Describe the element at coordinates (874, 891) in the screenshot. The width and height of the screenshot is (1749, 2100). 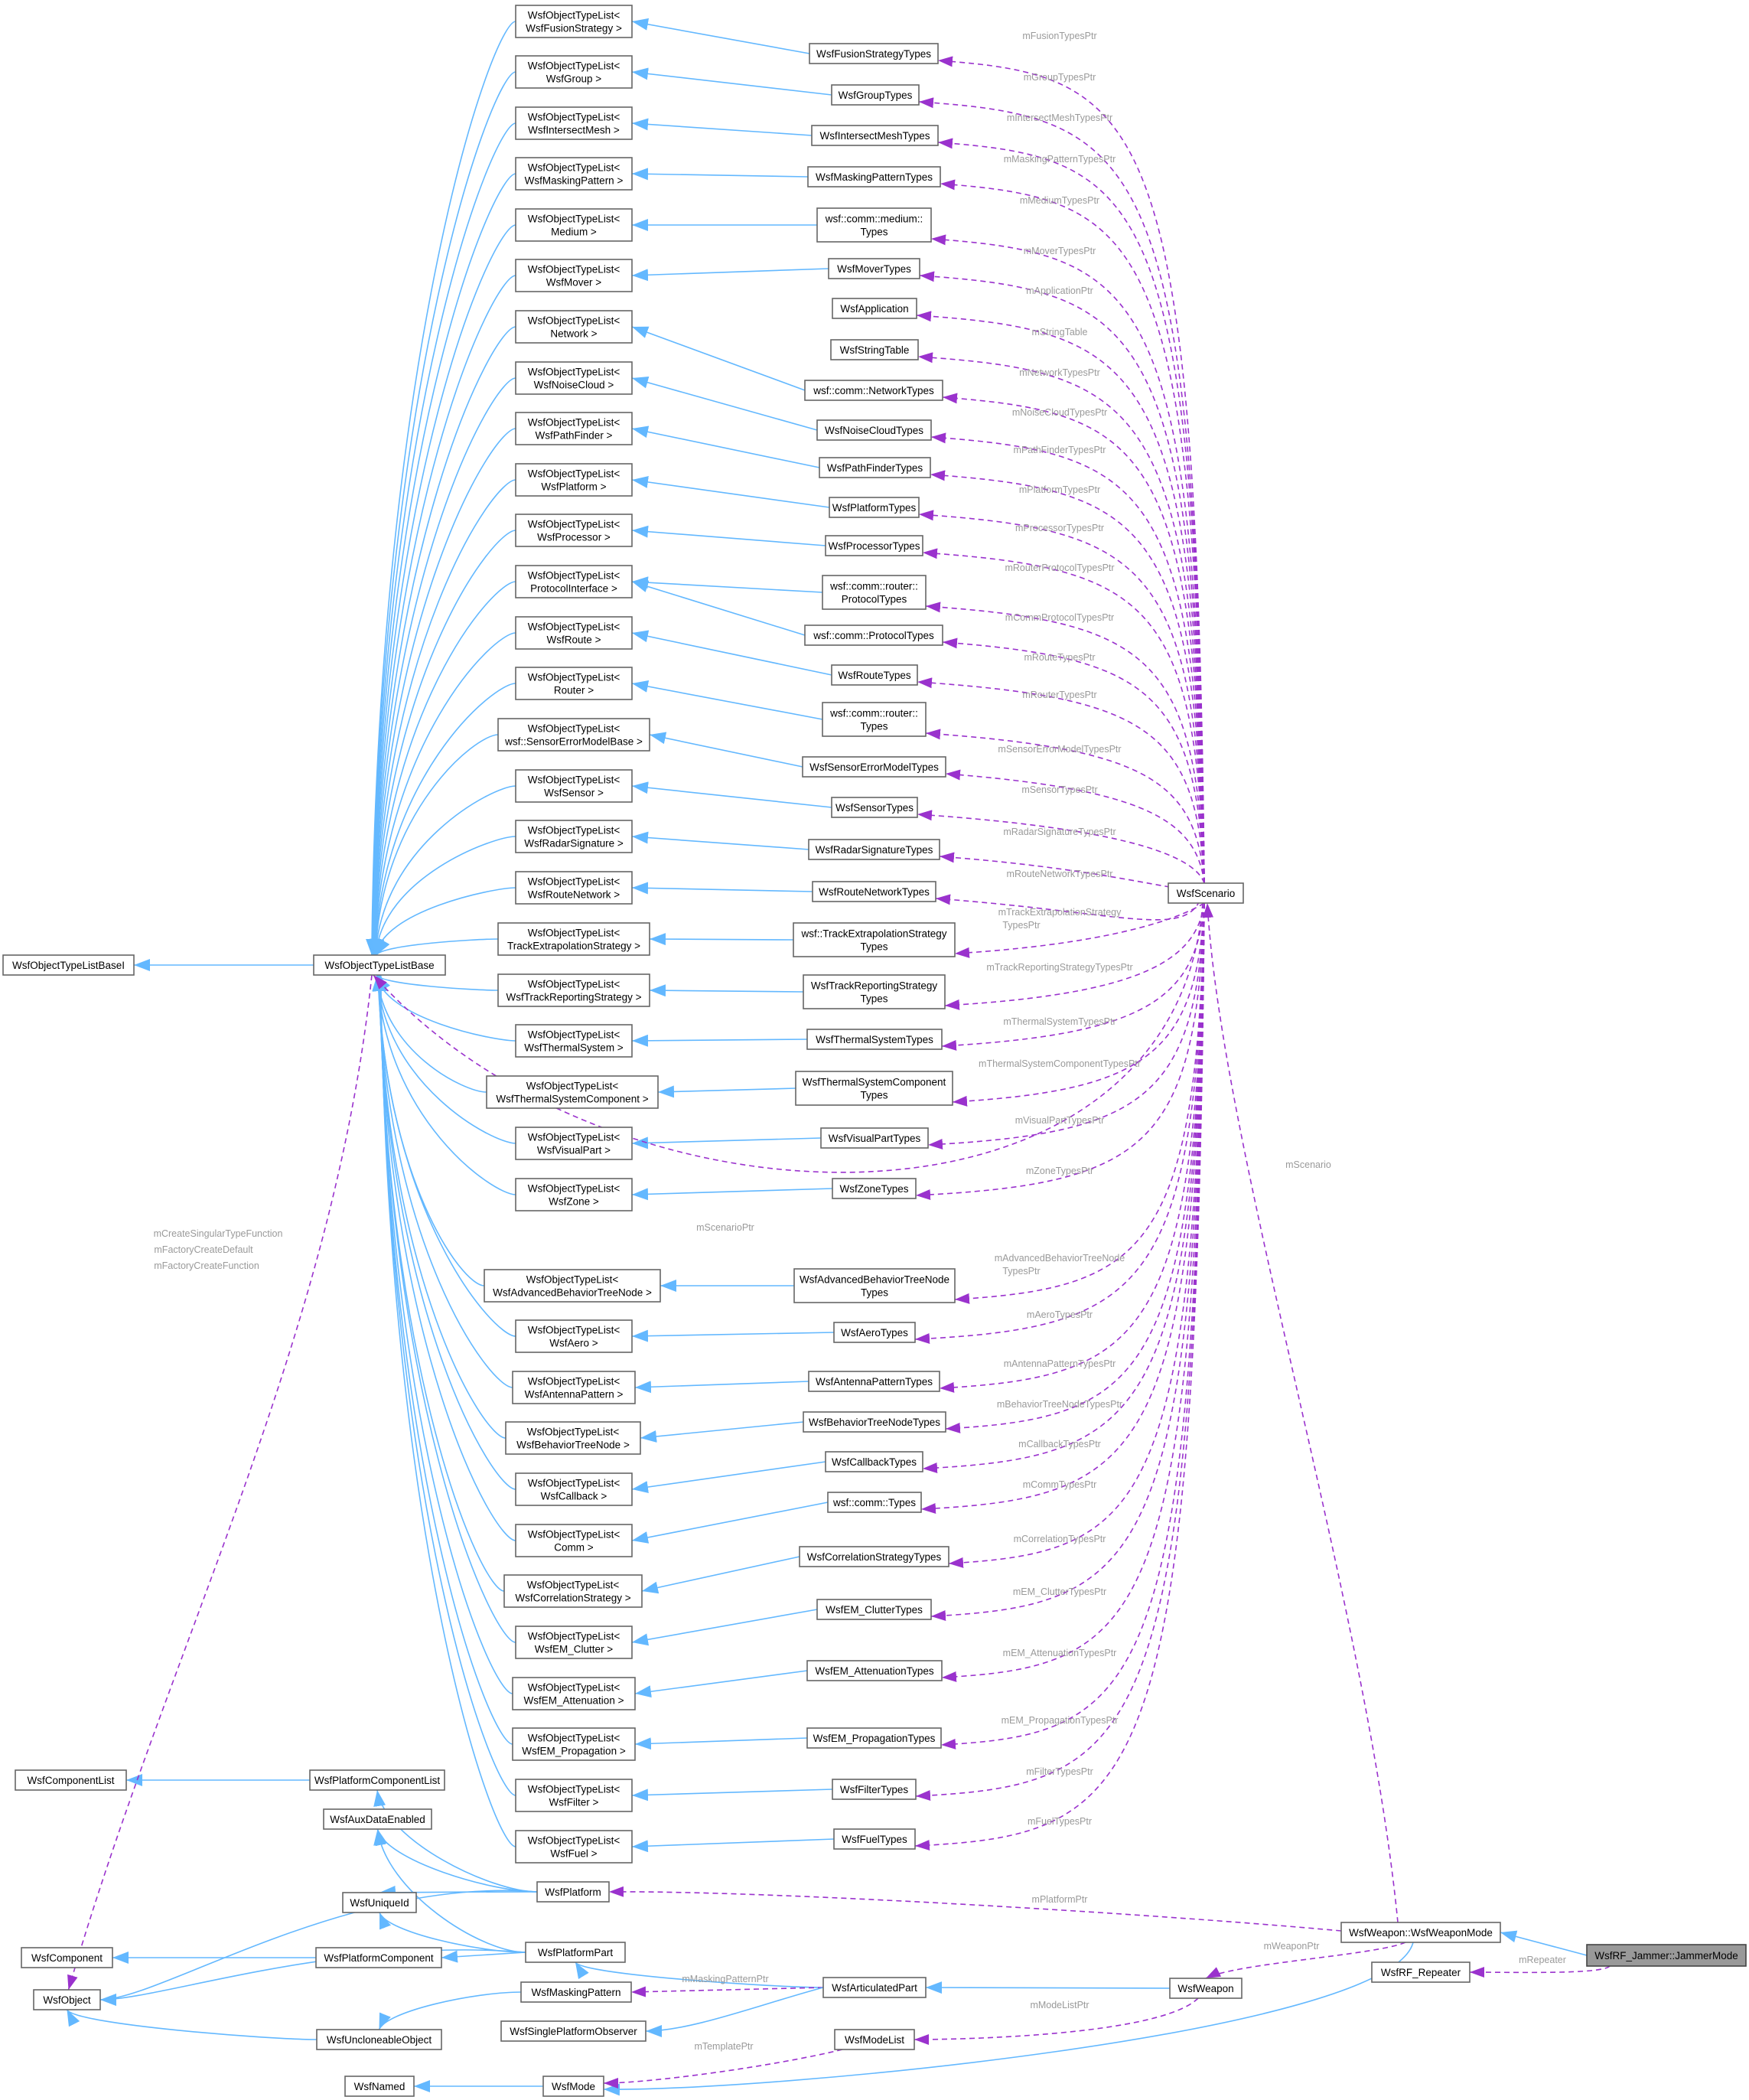
I see `class-node-t-routenet: WsfRouteNetworkTypes` at that location.